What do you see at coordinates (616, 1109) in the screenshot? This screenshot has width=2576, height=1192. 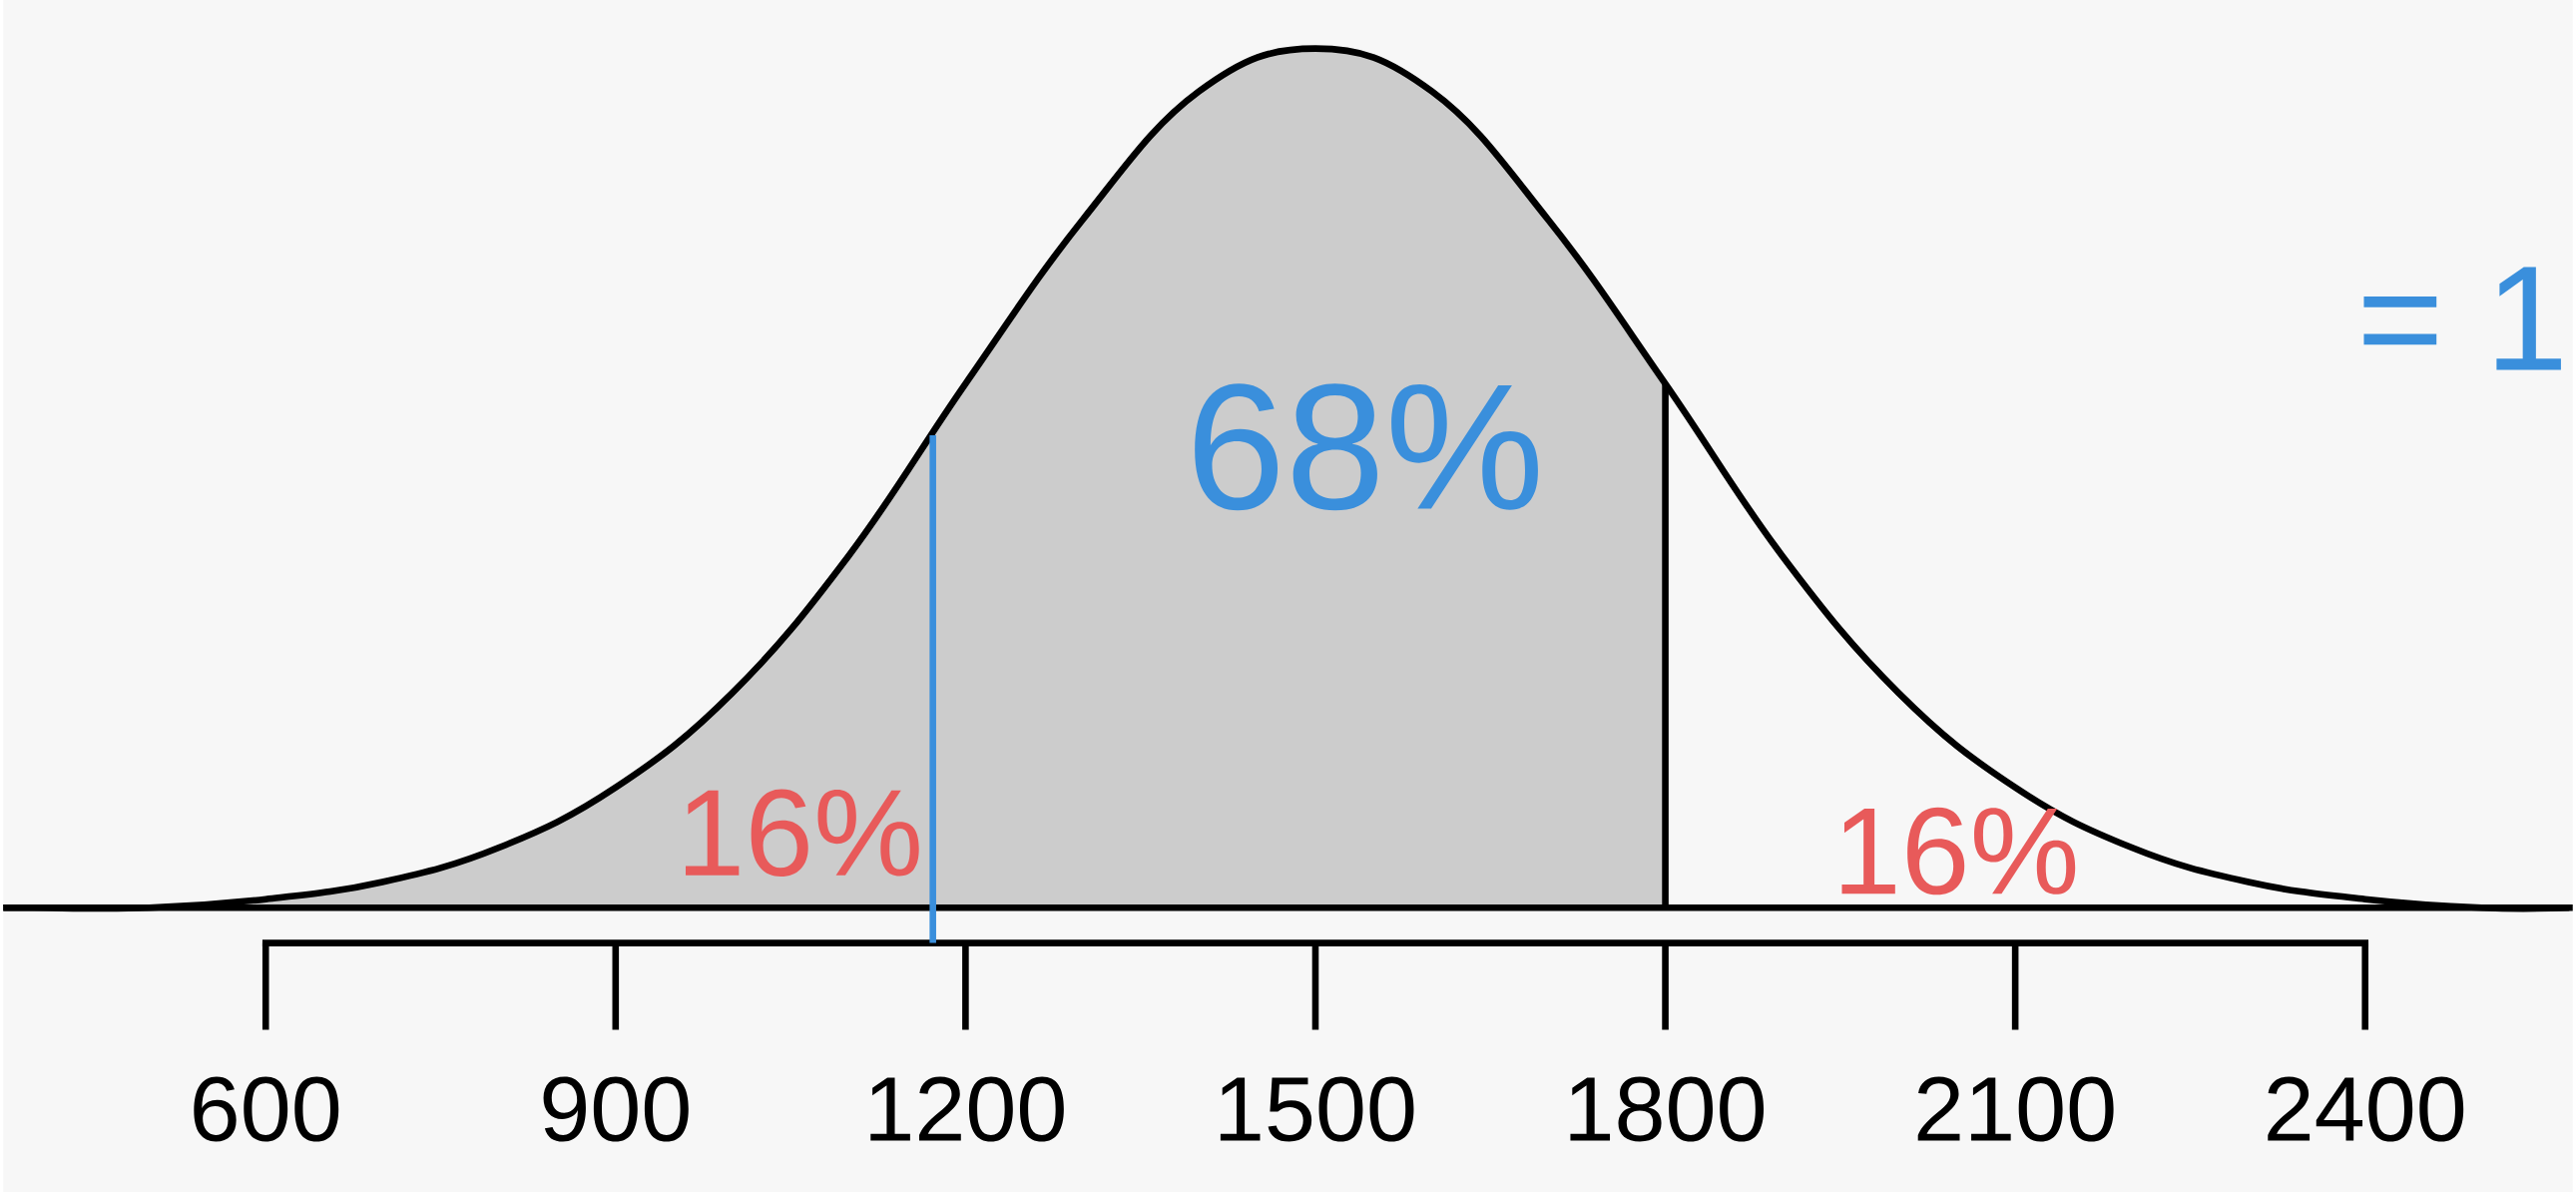 I see `x-tick-label: 900` at bounding box center [616, 1109].